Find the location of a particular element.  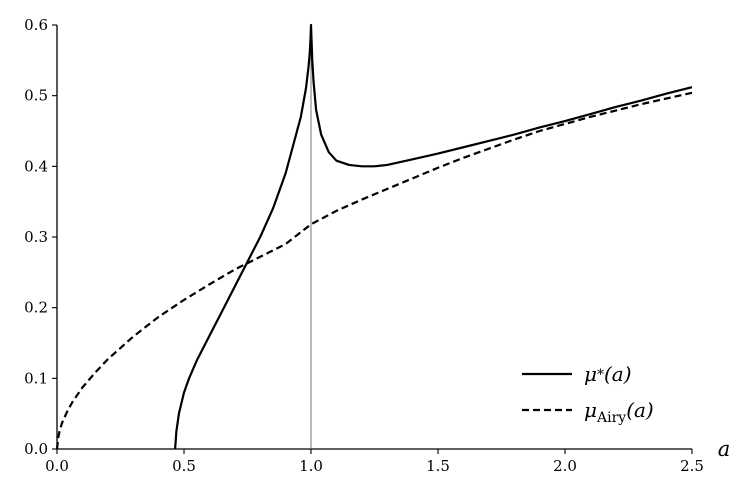

x-tick-label: 0.5 is located at coordinates (184, 466).